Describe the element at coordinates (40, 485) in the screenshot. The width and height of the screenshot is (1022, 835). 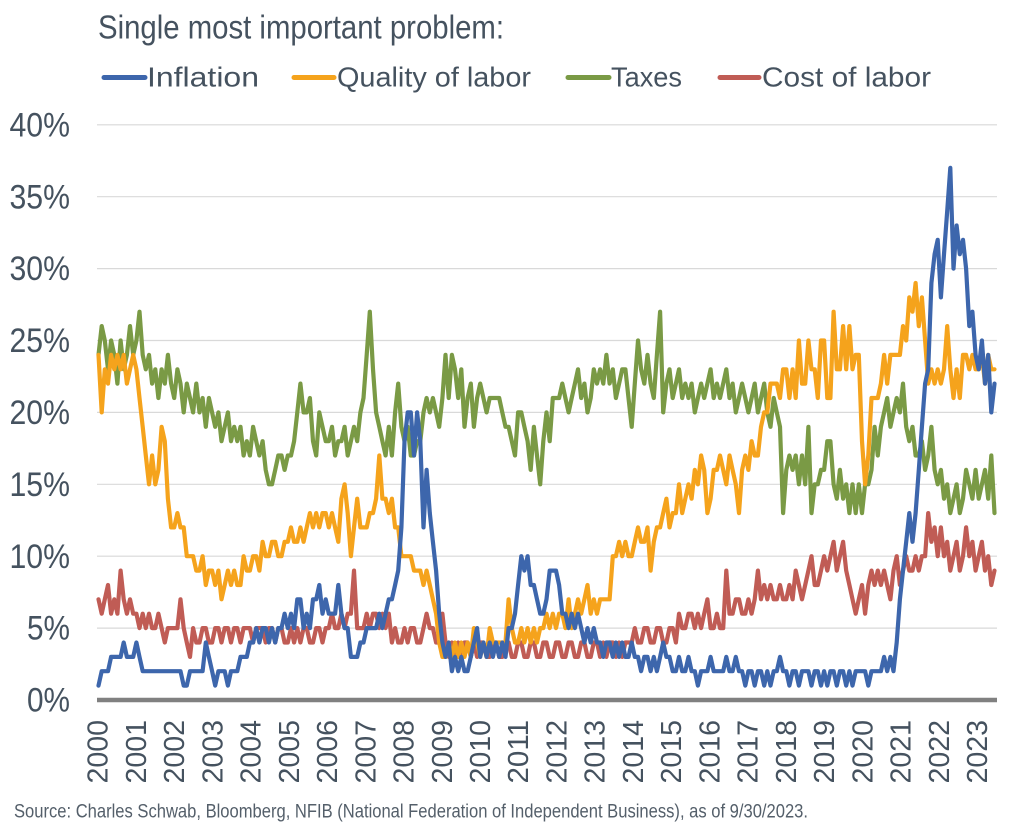
I see `svg-text: 15%` at that location.